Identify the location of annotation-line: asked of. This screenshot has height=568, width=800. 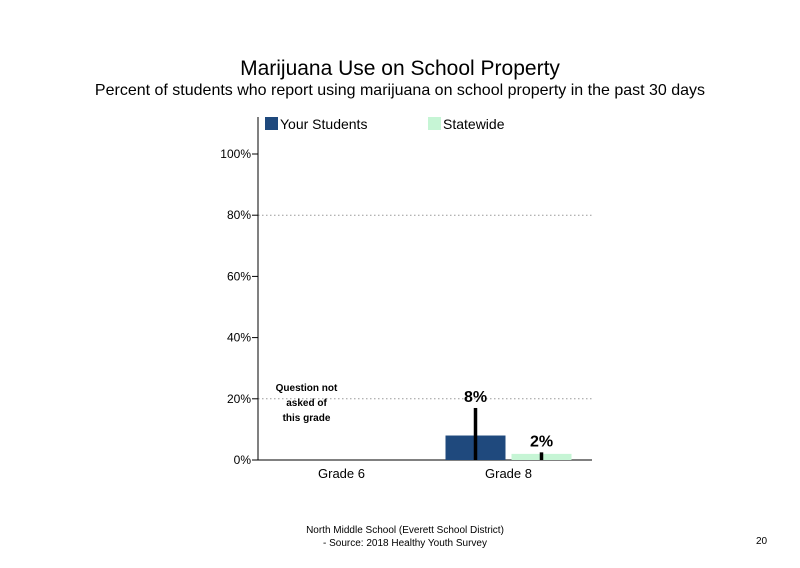
(306, 403).